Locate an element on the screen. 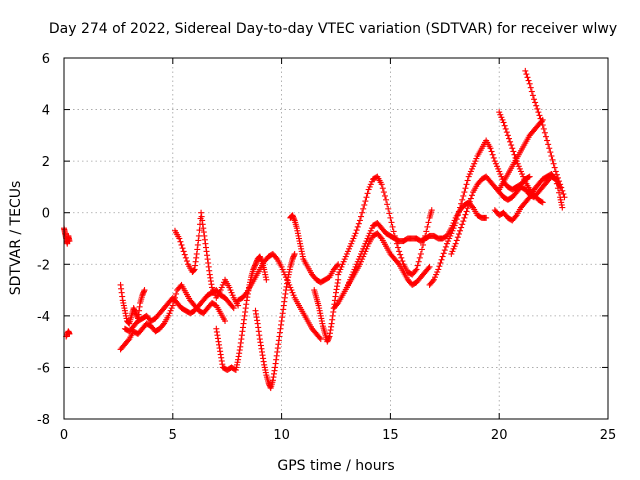  y-tick-label: -4 is located at coordinates (43, 317).